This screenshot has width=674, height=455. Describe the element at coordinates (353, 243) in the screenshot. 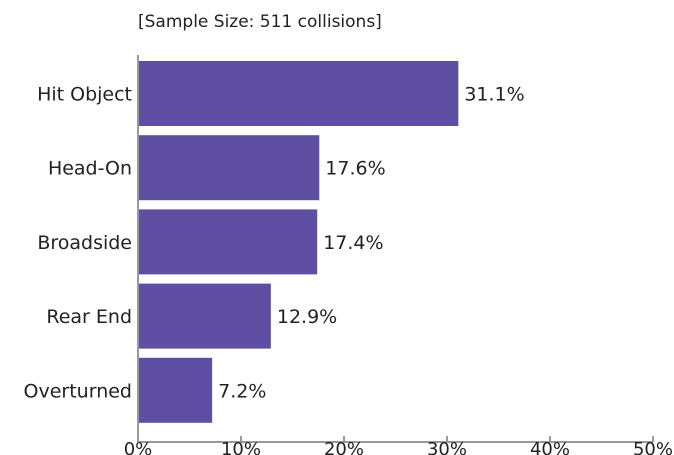

I see `value-label-2: 17.4%` at that location.